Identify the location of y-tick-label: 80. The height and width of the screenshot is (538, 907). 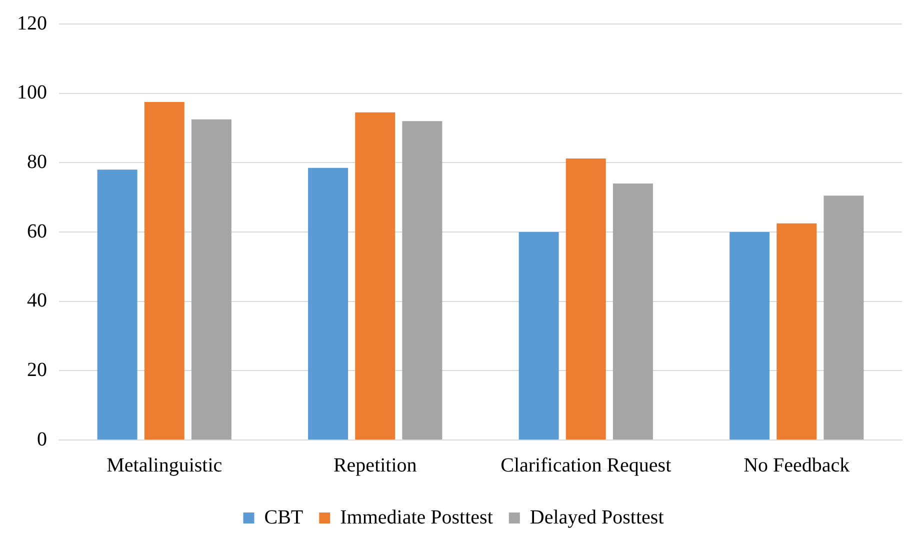
(37, 161).